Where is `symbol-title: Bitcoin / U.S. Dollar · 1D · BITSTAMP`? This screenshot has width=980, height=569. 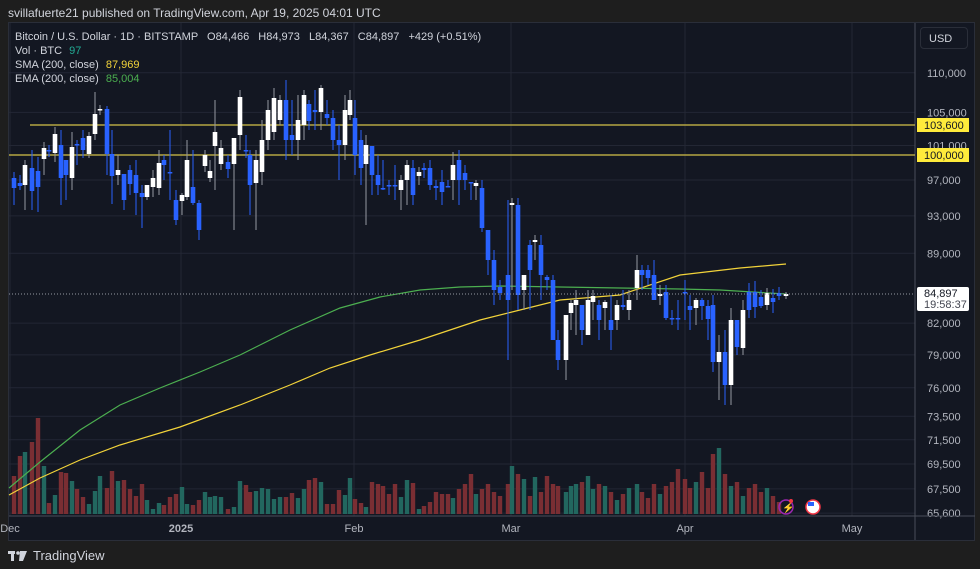
symbol-title: Bitcoin / U.S. Dollar · 1D · BITSTAMP is located at coordinates (106, 37).